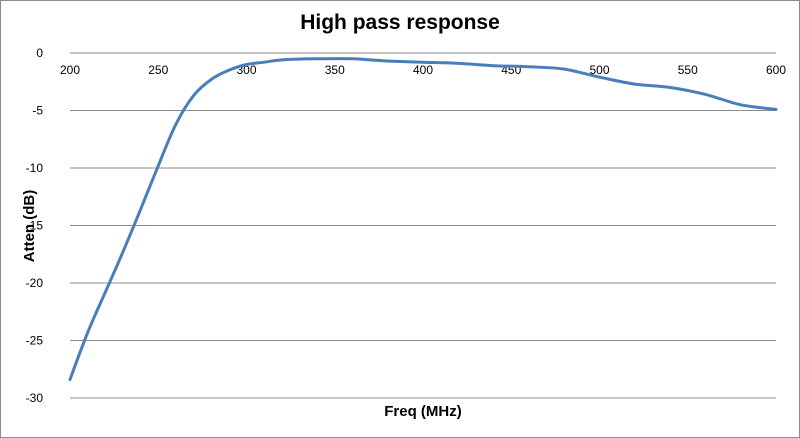 The height and width of the screenshot is (438, 800). What do you see at coordinates (599, 70) in the screenshot?
I see `x-tick-label: 500` at bounding box center [599, 70].